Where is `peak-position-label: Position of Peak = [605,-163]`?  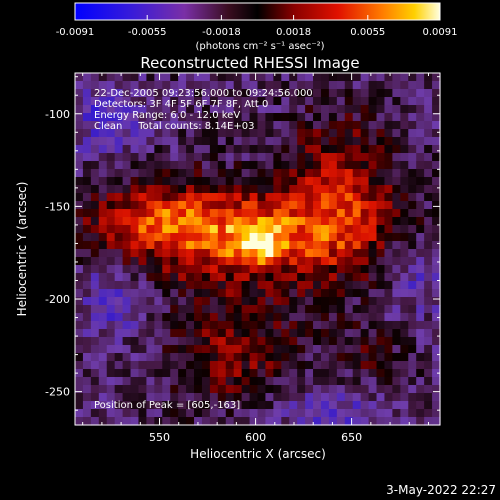
peak-position-label: Position of Peak = [605,-163] is located at coordinates (167, 405).